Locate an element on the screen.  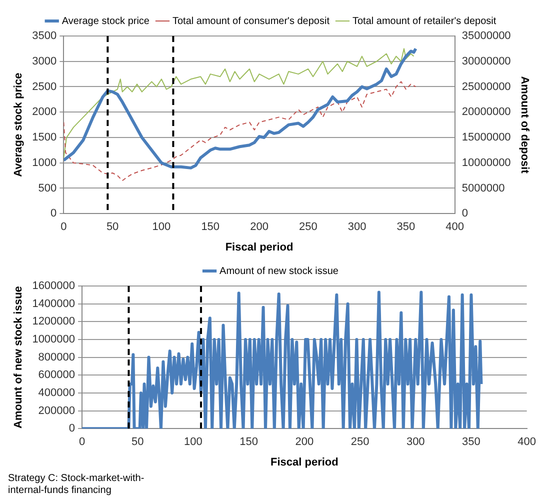
y-tick-label: 800000 is located at coordinates (57, 357).